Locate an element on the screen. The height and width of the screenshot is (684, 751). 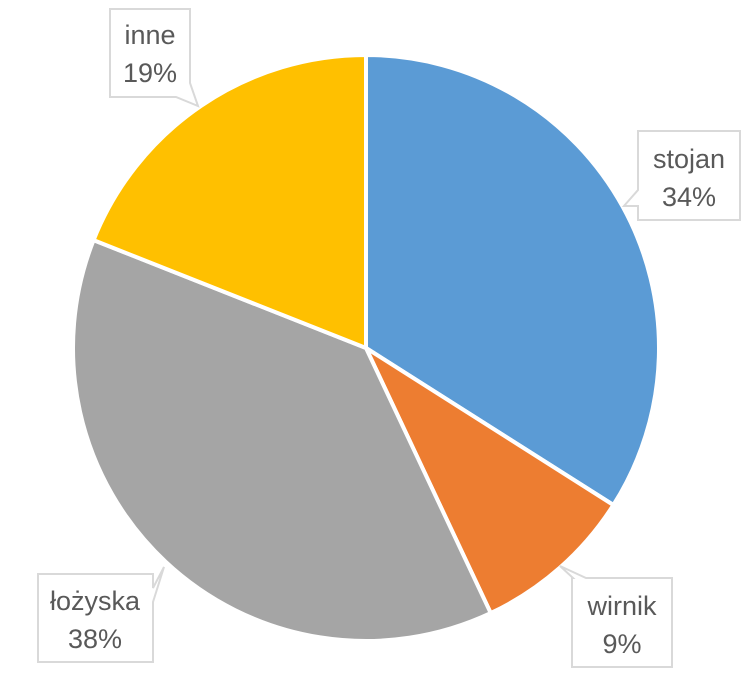
callout-box-lozyska is located at coordinates (101, 614).